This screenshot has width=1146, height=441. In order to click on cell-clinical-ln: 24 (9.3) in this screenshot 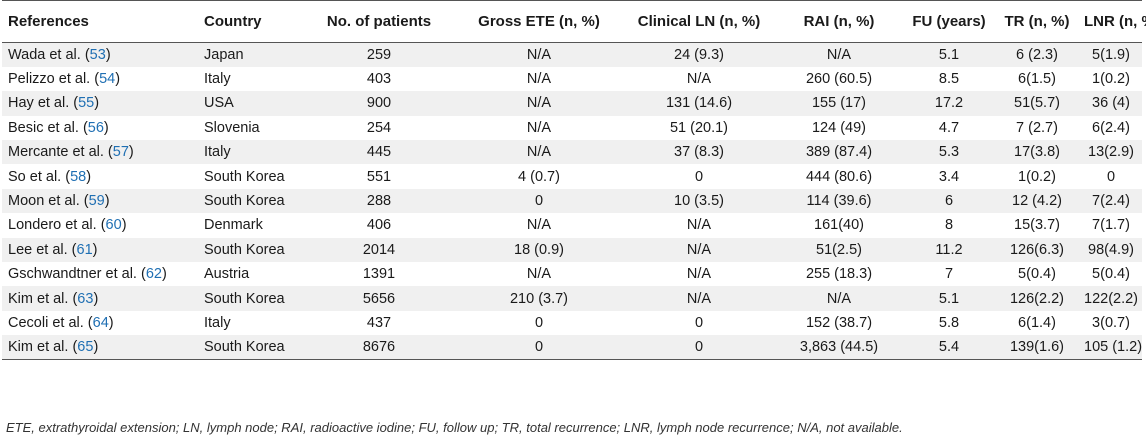, I will do `click(699, 54)`.